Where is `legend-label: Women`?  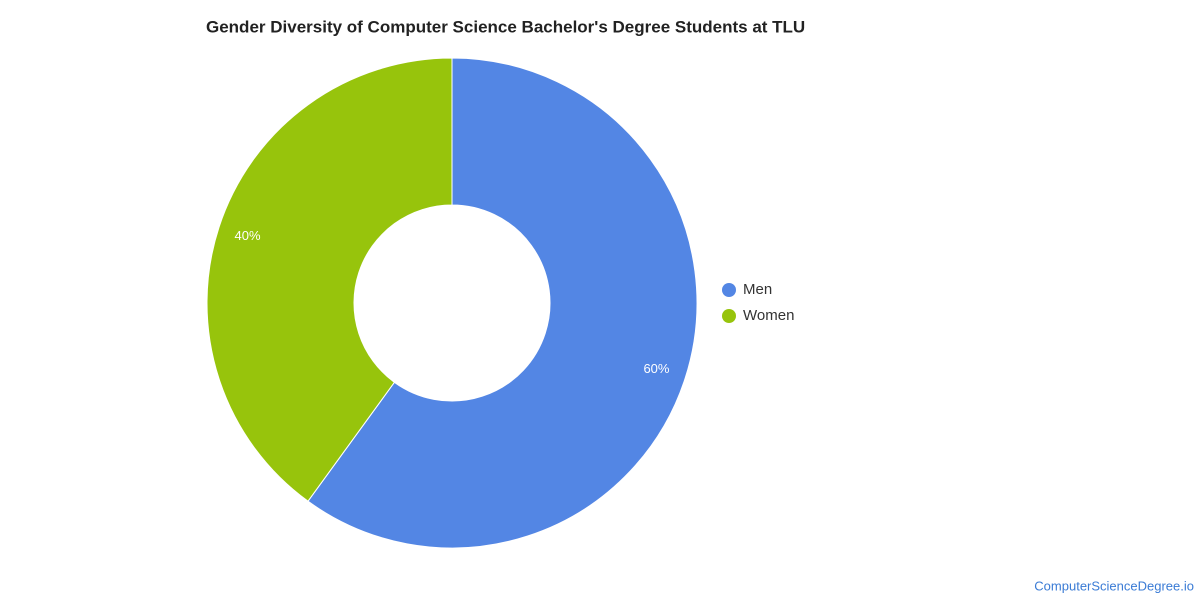 legend-label: Women is located at coordinates (768, 315).